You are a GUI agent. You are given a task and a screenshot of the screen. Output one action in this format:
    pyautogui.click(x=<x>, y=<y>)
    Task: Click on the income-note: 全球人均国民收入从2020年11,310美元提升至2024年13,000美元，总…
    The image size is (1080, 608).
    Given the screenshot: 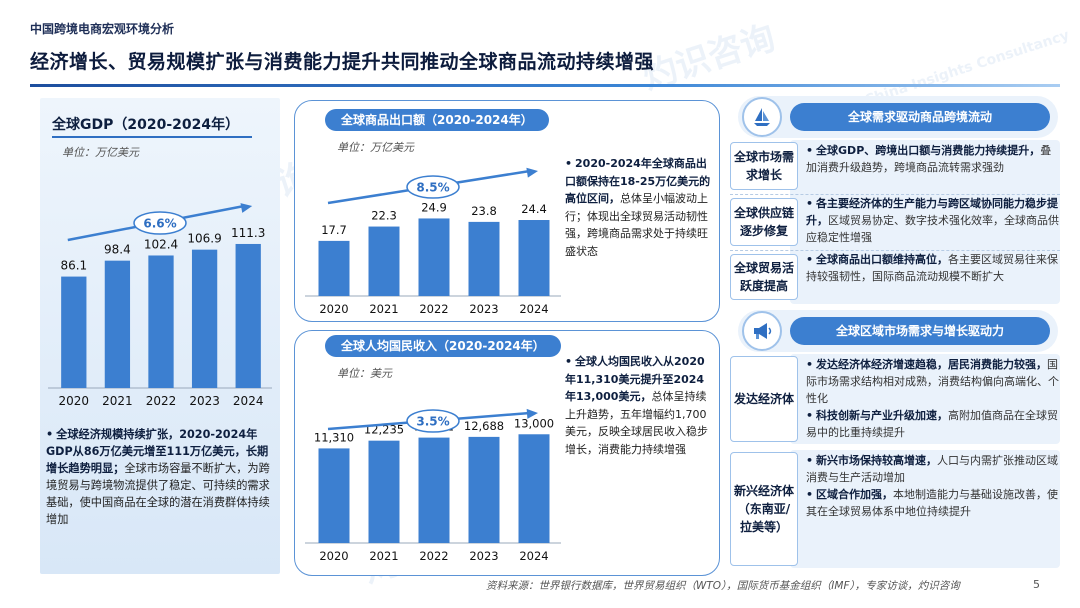 What is the action you would take?
    pyautogui.click(x=639, y=405)
    